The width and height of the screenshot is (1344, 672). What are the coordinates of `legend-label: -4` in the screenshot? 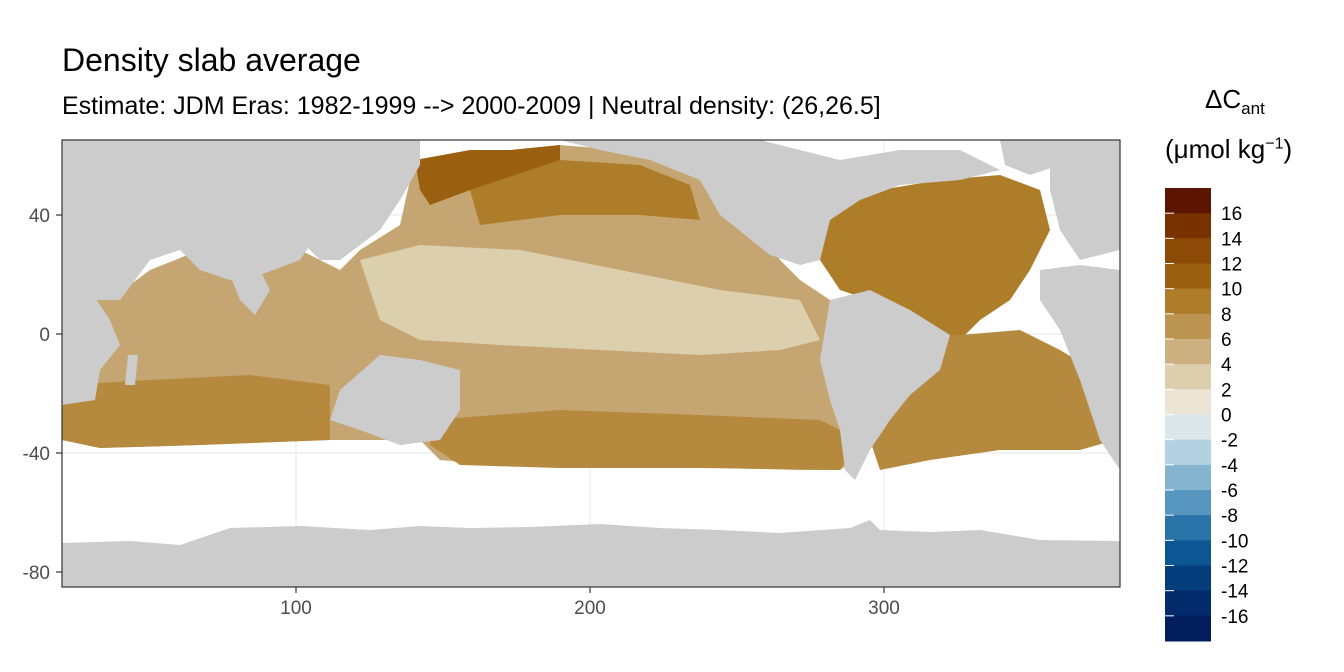 It's located at (1229, 466).